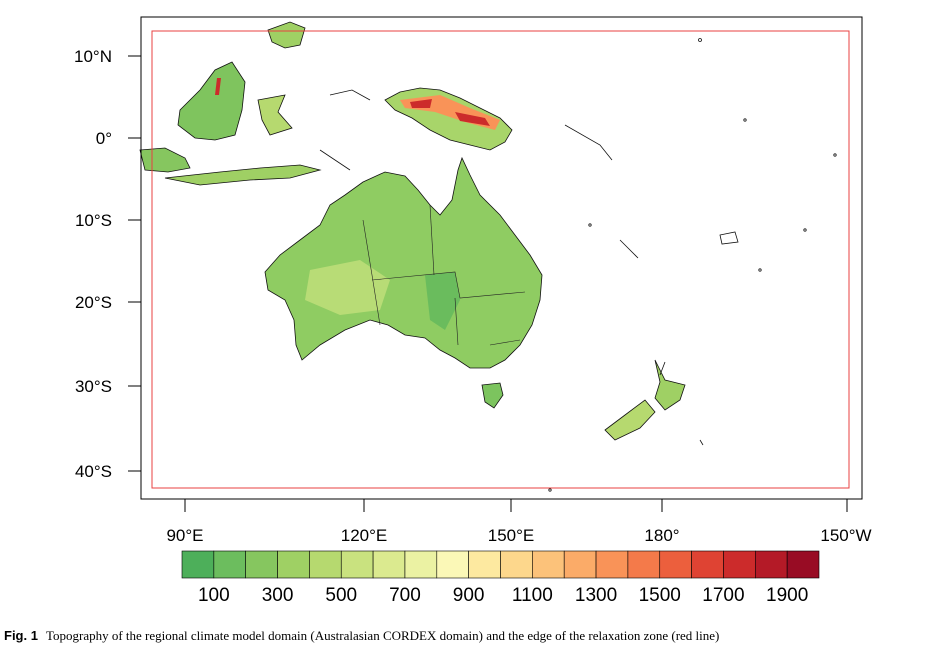 The width and height of the screenshot is (947, 655). I want to click on borneo-peak, so click(218, 86).